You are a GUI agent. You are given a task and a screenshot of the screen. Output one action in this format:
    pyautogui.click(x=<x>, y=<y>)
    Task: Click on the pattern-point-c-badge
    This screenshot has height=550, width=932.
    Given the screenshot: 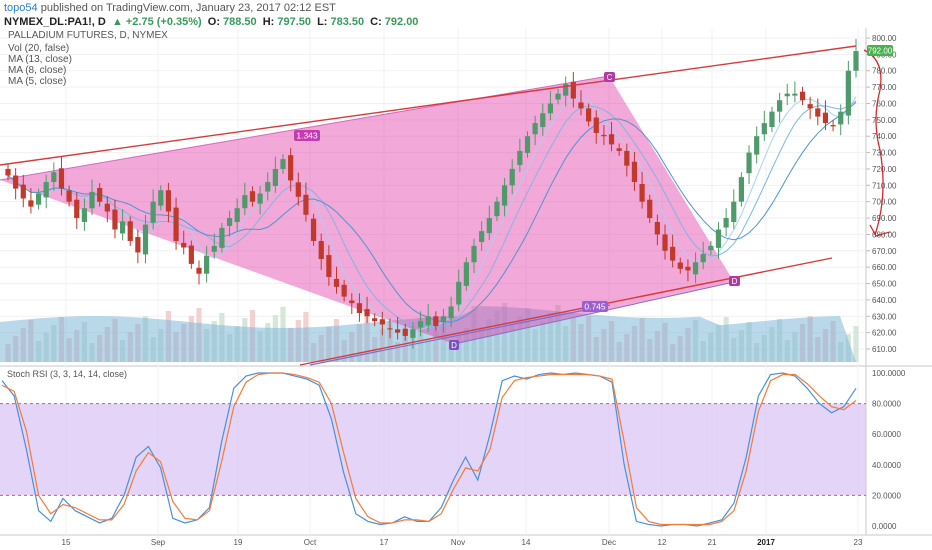 What is the action you would take?
    pyautogui.click(x=609, y=77)
    